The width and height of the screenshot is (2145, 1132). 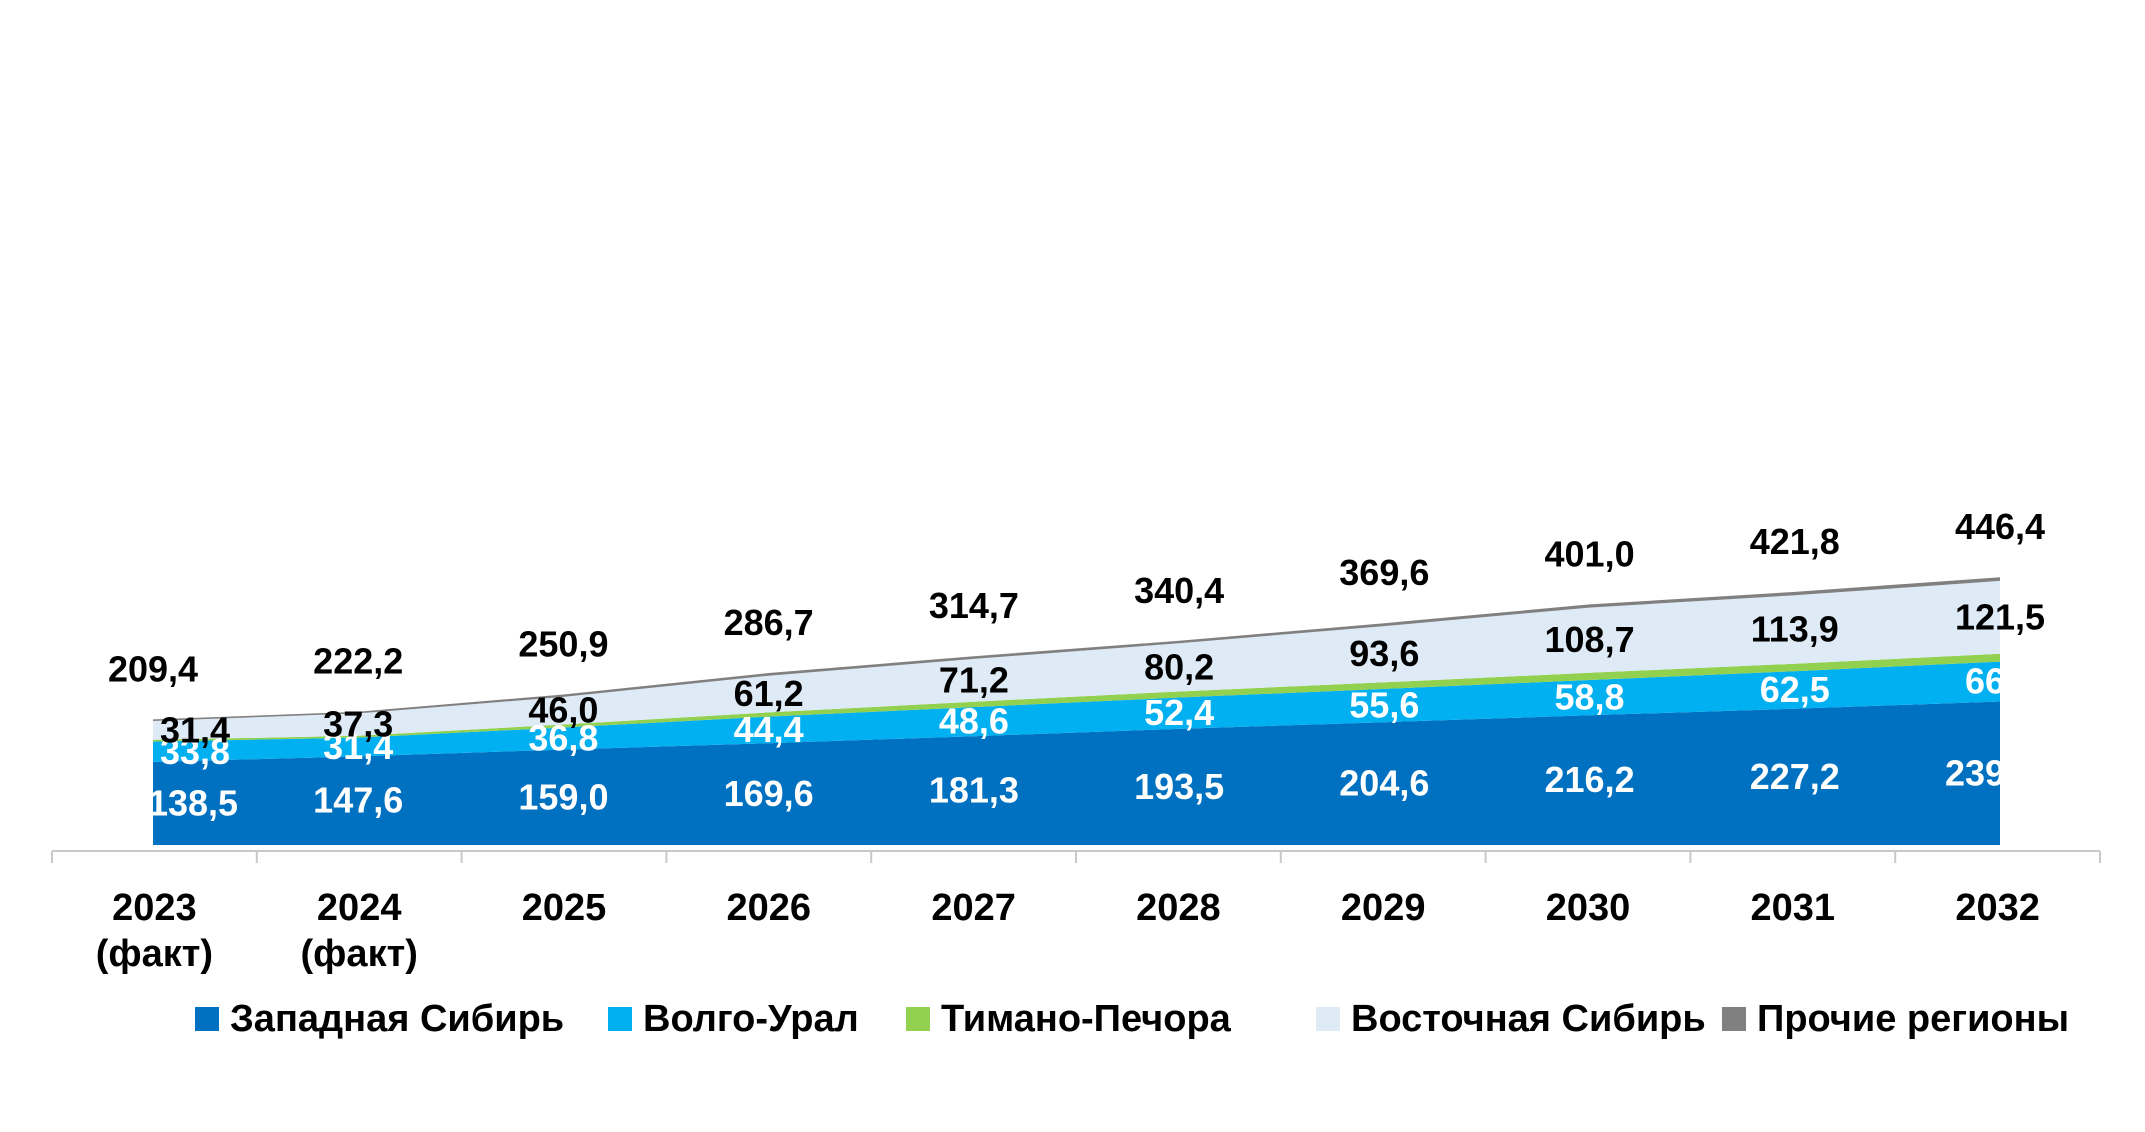 What do you see at coordinates (397, 1019) in the screenshot?
I see `legend-label: Западная Сибирь` at bounding box center [397, 1019].